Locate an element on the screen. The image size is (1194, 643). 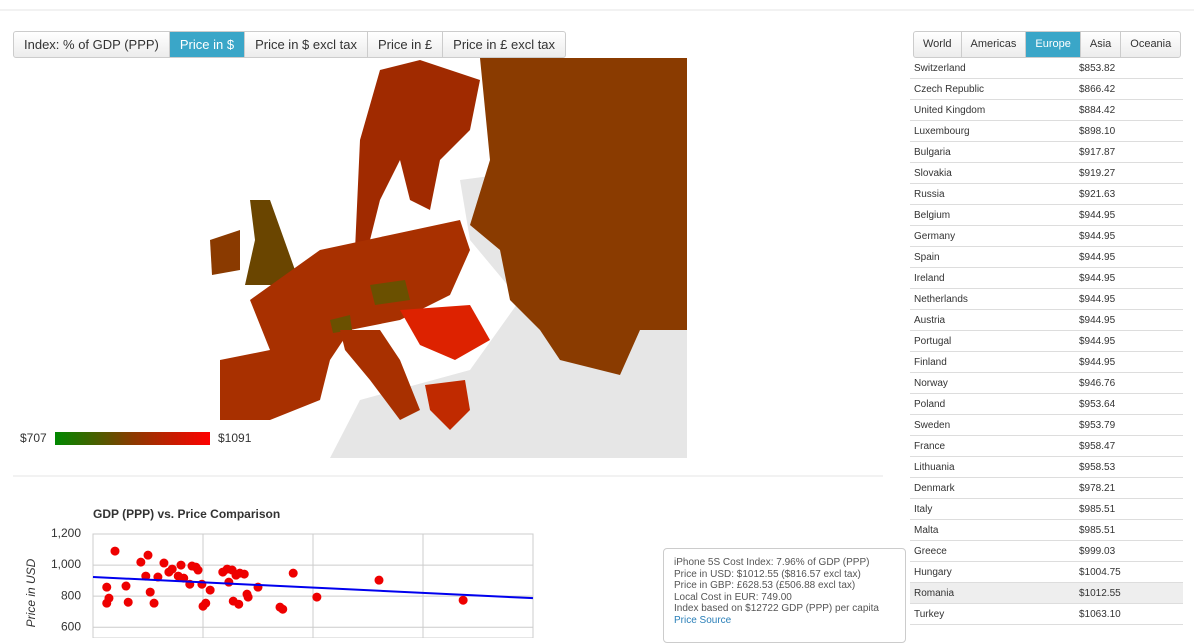
table-row: Sweden $953.79 is located at coordinates (1046, 425).